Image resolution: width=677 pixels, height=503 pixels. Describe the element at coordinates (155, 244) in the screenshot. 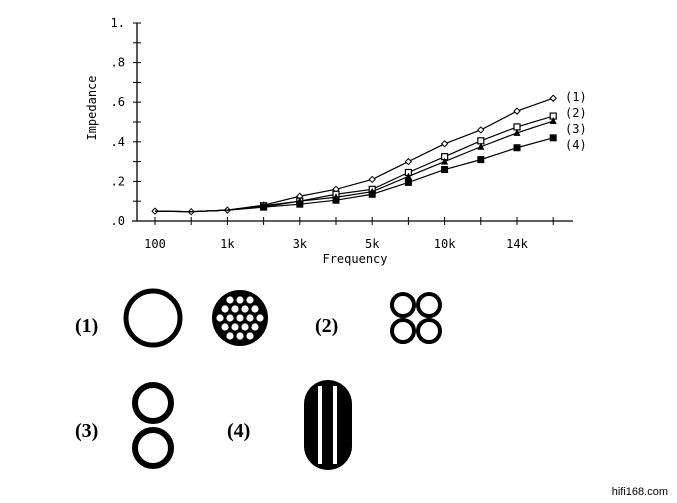

I see `x-tick-label: 100` at that location.